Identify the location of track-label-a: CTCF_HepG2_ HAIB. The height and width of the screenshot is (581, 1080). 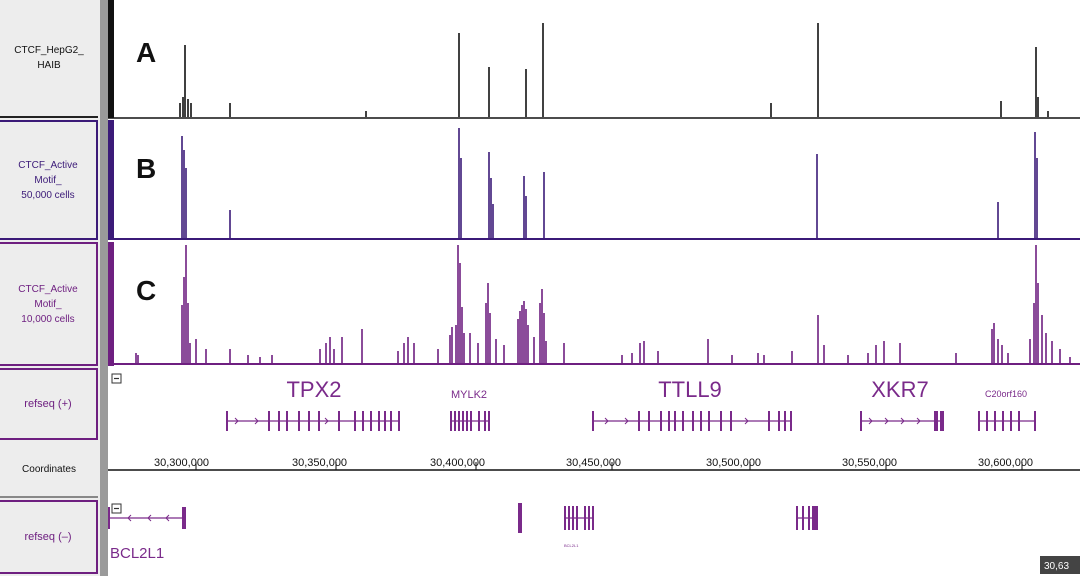
(49, 59).